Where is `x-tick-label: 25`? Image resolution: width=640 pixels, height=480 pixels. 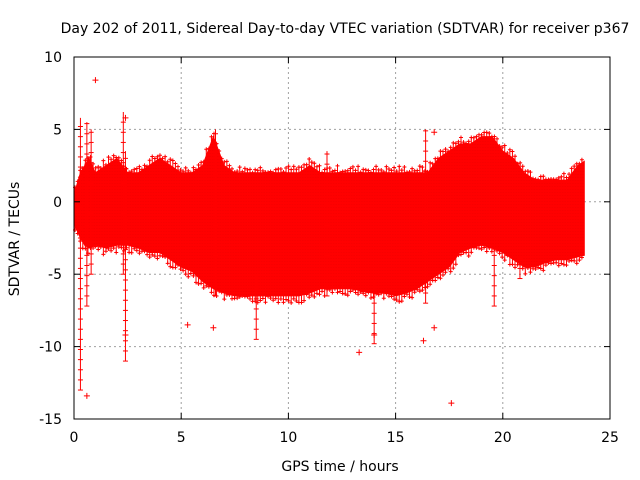 x-tick-label: 25 is located at coordinates (610, 438).